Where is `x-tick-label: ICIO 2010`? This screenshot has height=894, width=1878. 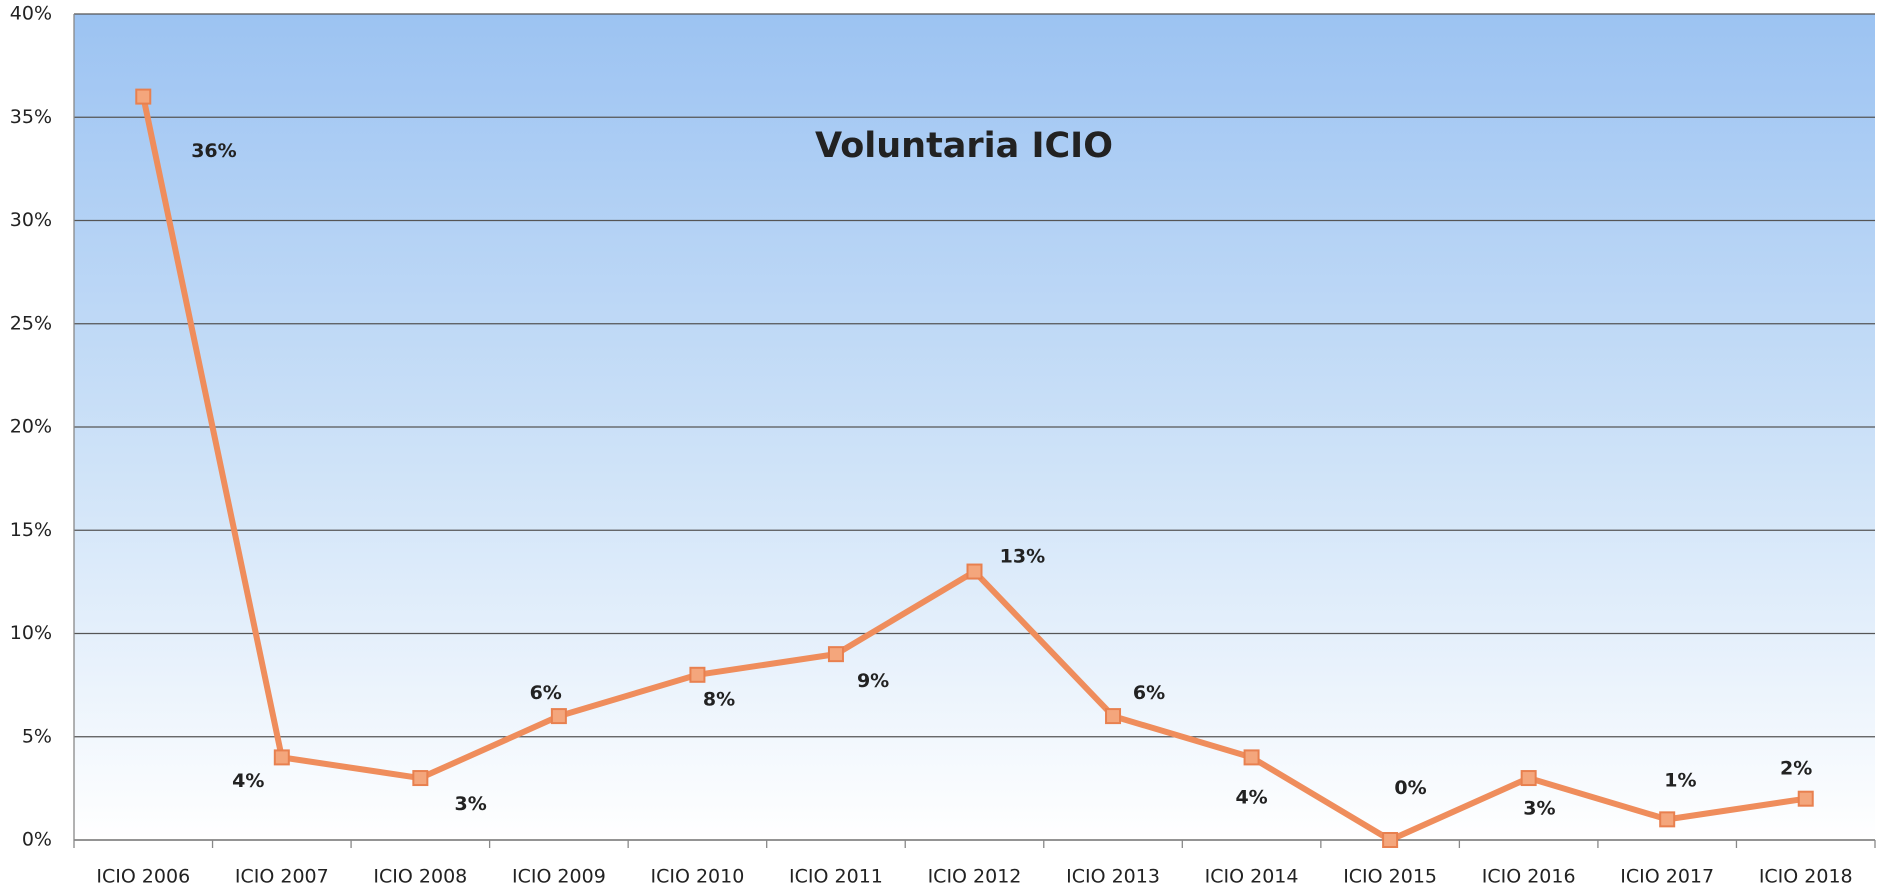
x-tick-label: ICIO 2010 is located at coordinates (698, 877).